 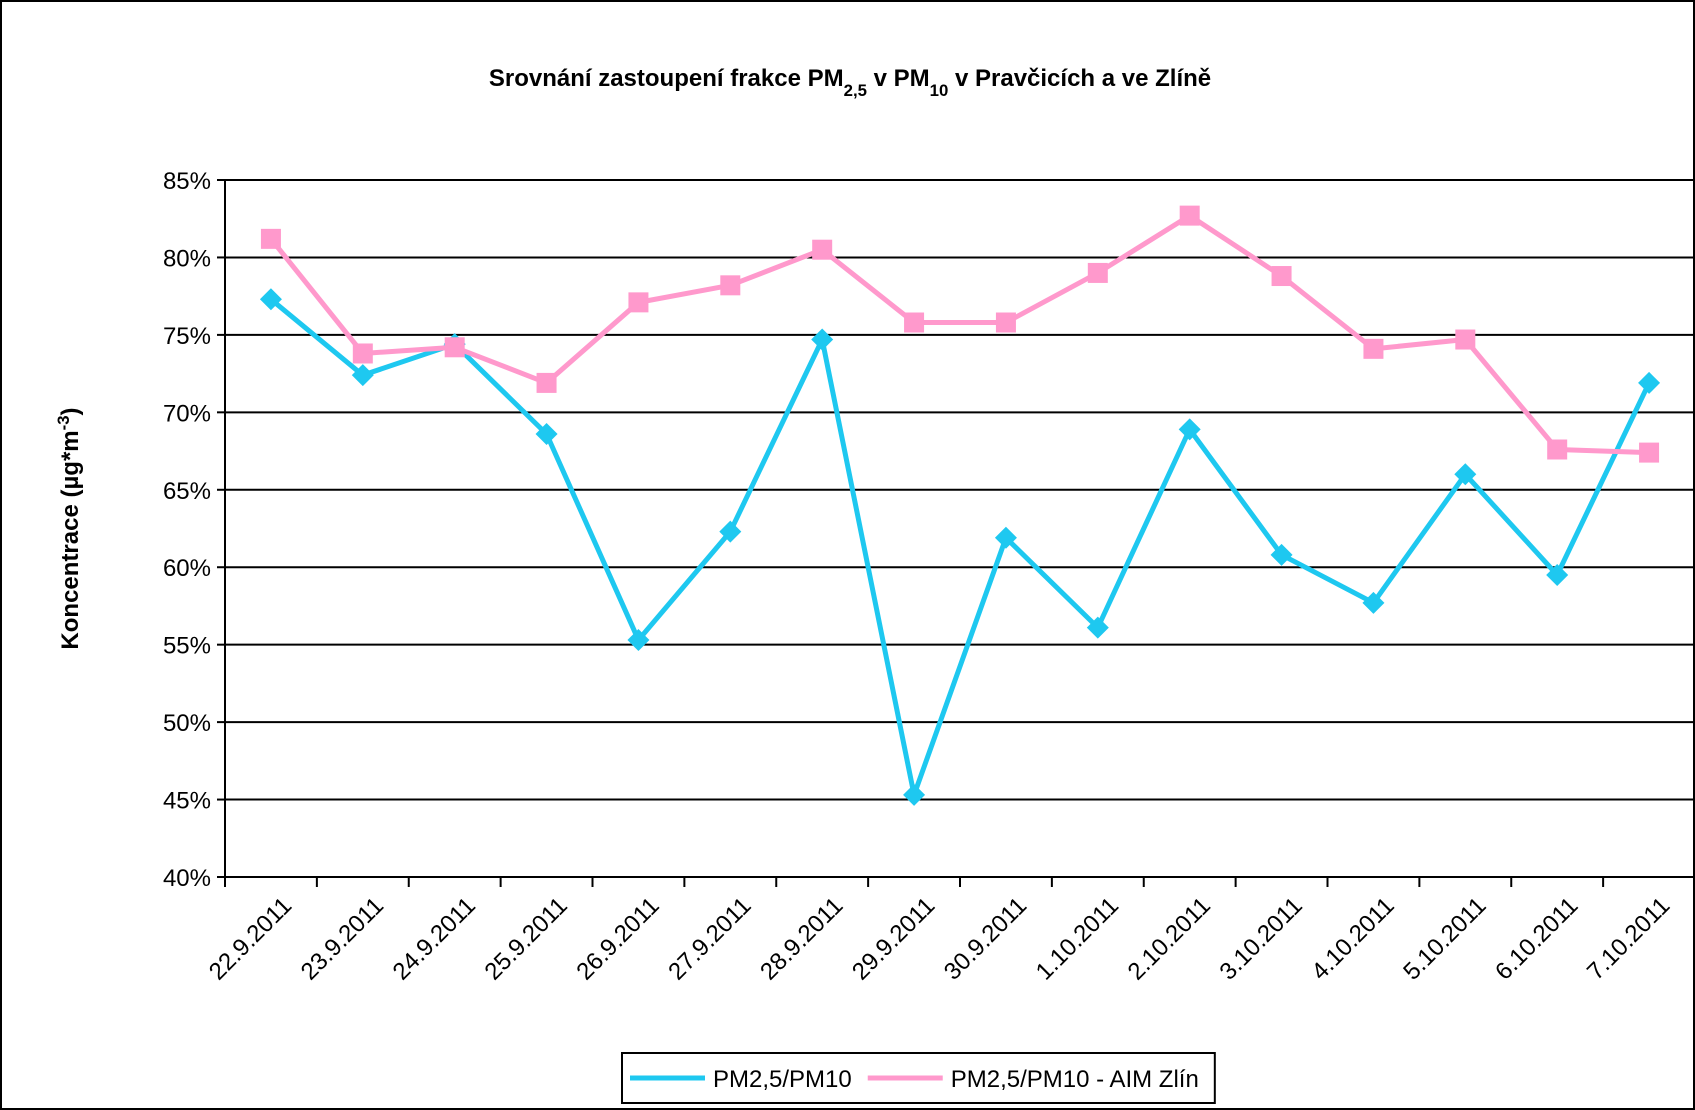 What do you see at coordinates (70, 411) in the screenshot?
I see `y-axis-label-part: )` at bounding box center [70, 411].